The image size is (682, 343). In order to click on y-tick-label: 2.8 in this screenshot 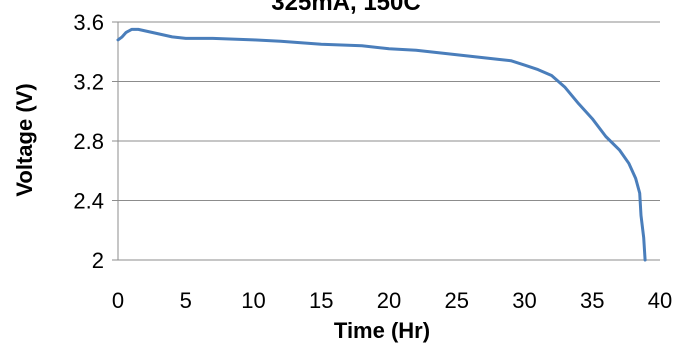, I will do `click(88, 141)`.